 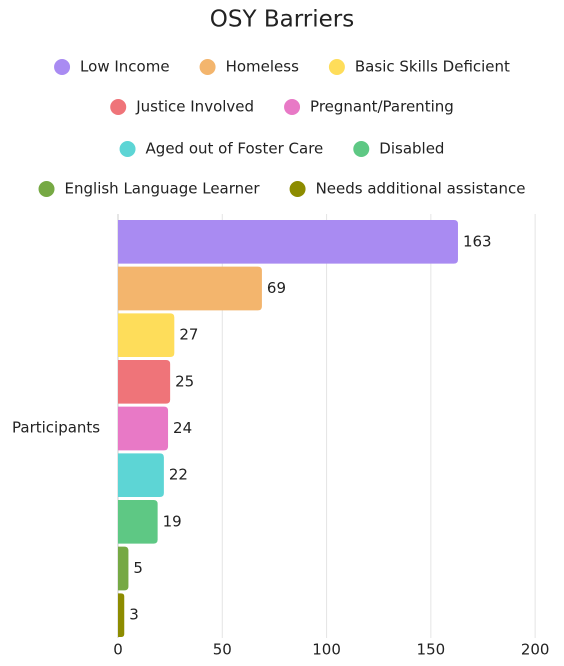 I want to click on legend-label: Aged out of Foster Care, so click(x=235, y=149).